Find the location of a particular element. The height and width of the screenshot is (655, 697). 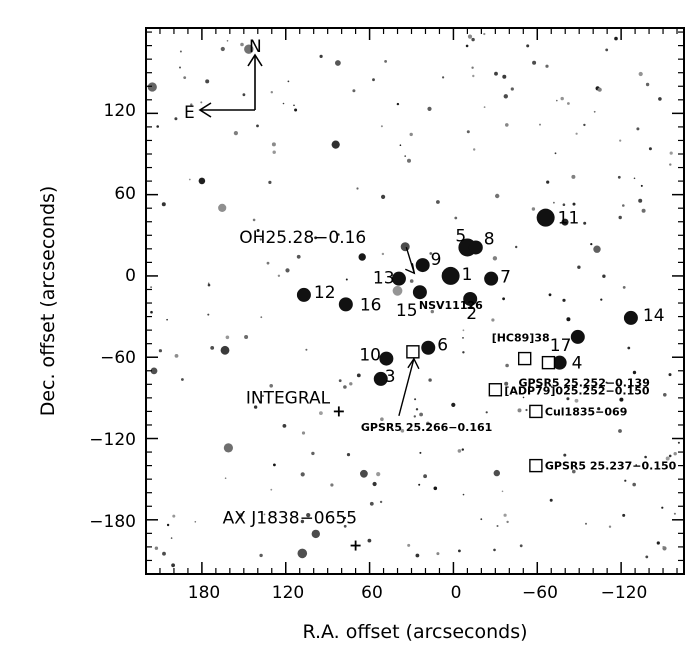

compass-east-arrowhead is located at coordinates (205, 110).